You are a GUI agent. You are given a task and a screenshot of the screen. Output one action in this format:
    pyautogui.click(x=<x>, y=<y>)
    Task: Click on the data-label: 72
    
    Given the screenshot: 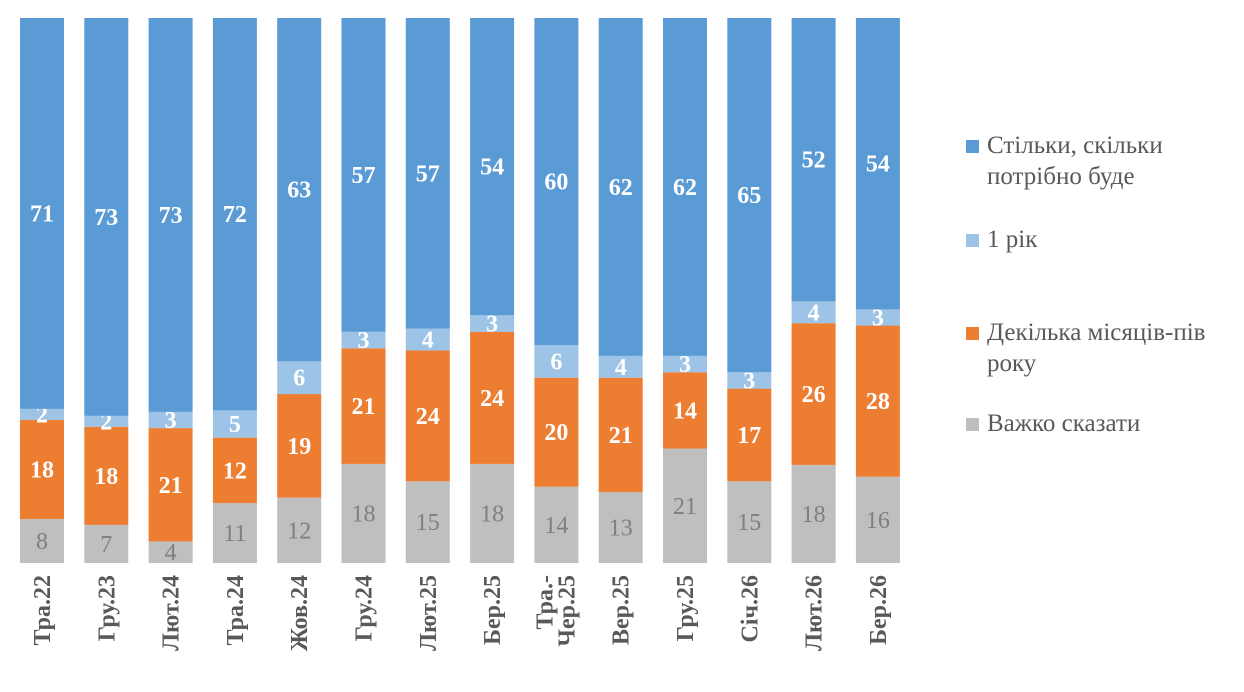 What is the action you would take?
    pyautogui.click(x=235, y=215)
    